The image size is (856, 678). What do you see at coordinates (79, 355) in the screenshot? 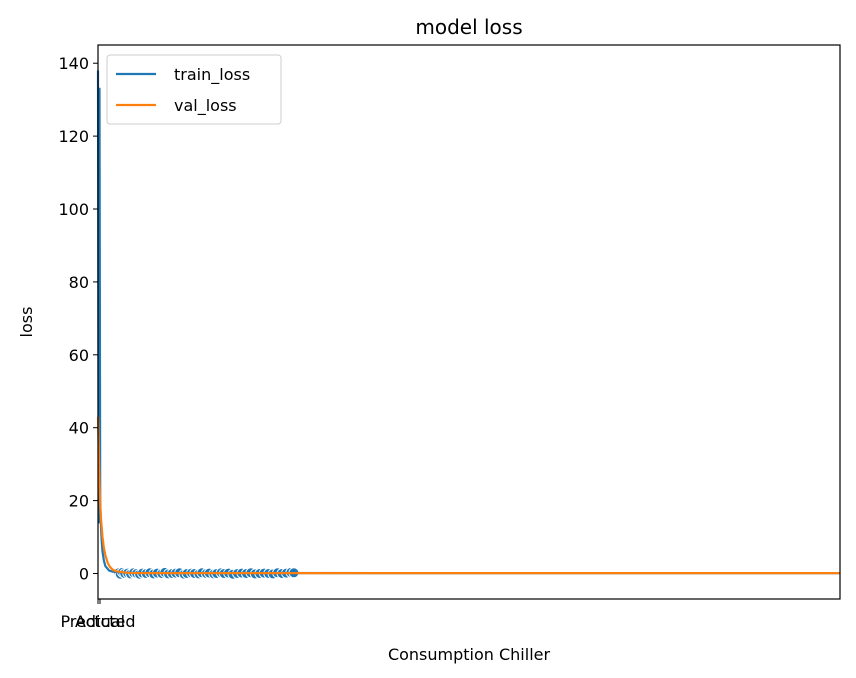
I see `y-tick-label: 60` at bounding box center [79, 355].